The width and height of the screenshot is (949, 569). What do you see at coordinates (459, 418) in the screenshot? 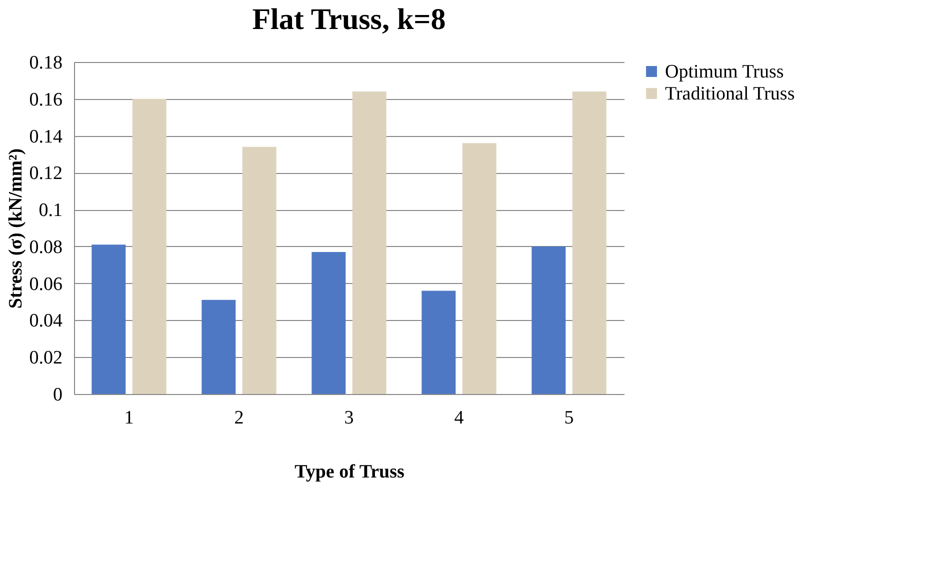
I see `x-tick-label: 4` at bounding box center [459, 418].